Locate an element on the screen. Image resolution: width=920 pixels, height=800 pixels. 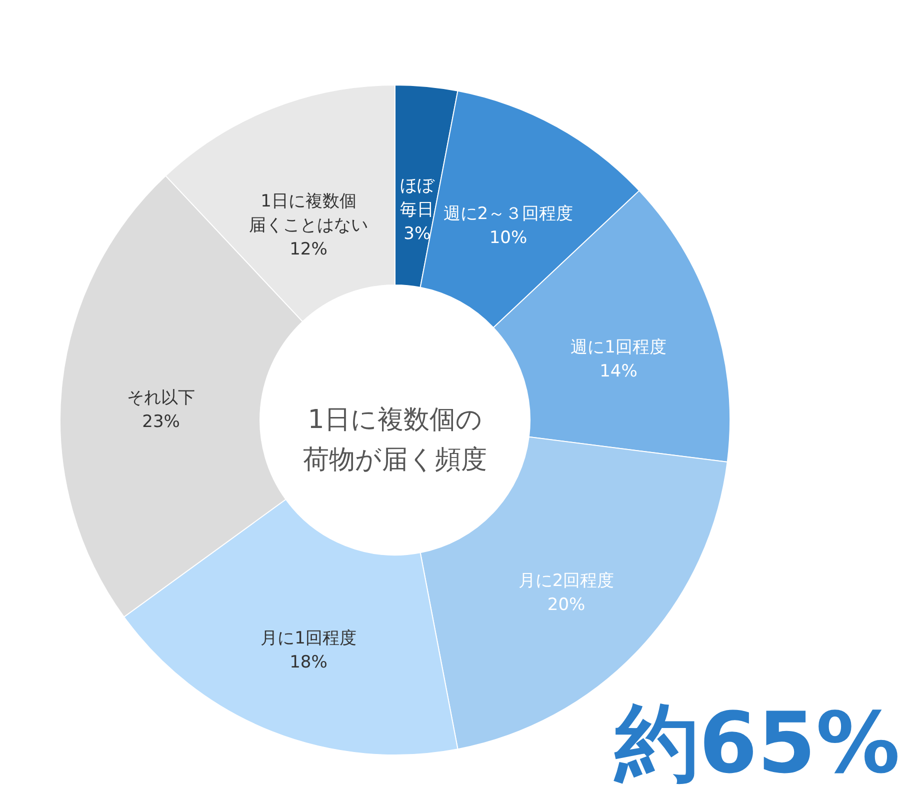
slice-label: 月に1回程度 is located at coordinates (308, 638).